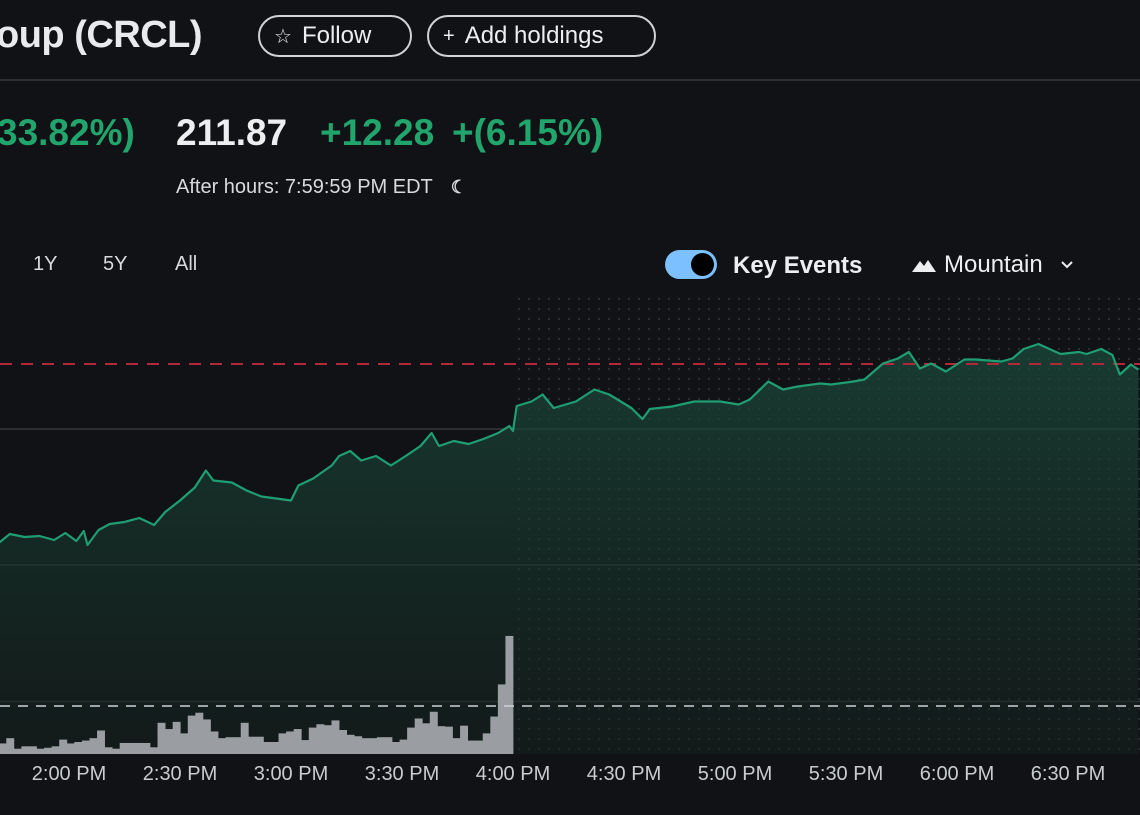  I want to click on key-events-label: Key Events, so click(798, 265).